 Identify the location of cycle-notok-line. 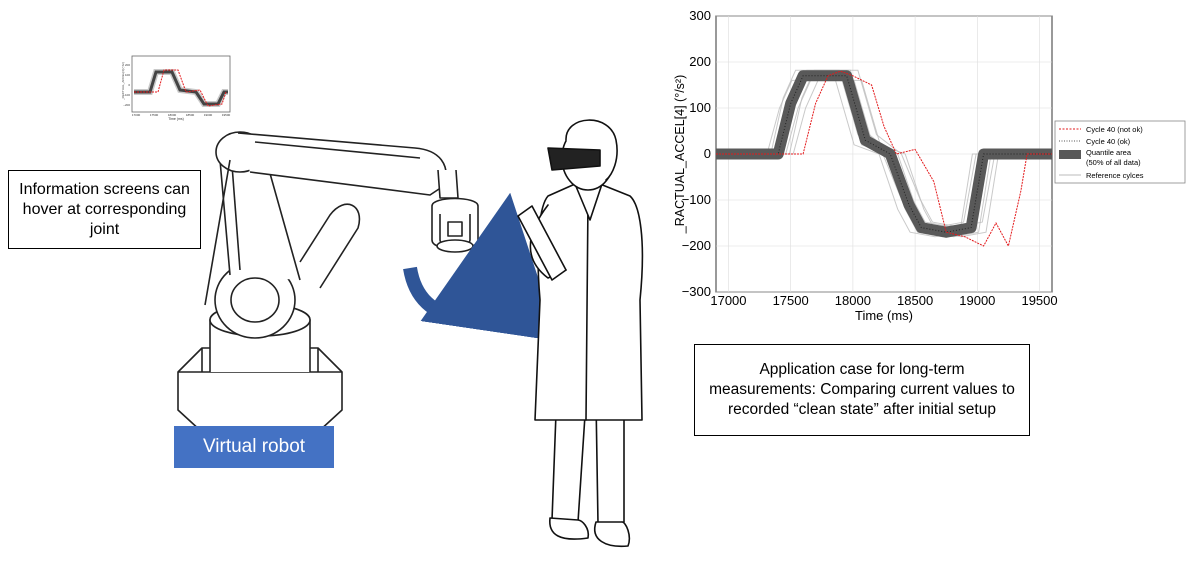
(884, 159).